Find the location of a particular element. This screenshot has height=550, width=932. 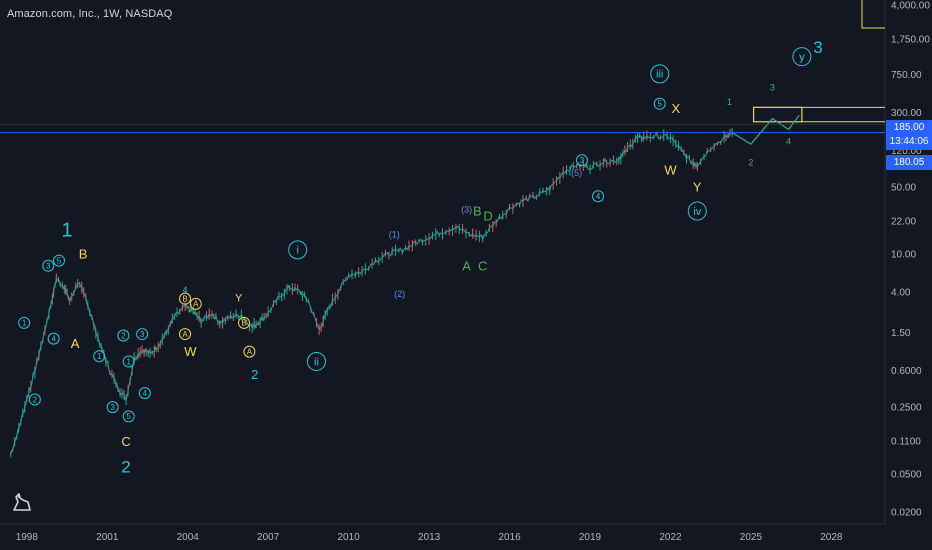

y-tick-label: 300.00 is located at coordinates (906, 113).